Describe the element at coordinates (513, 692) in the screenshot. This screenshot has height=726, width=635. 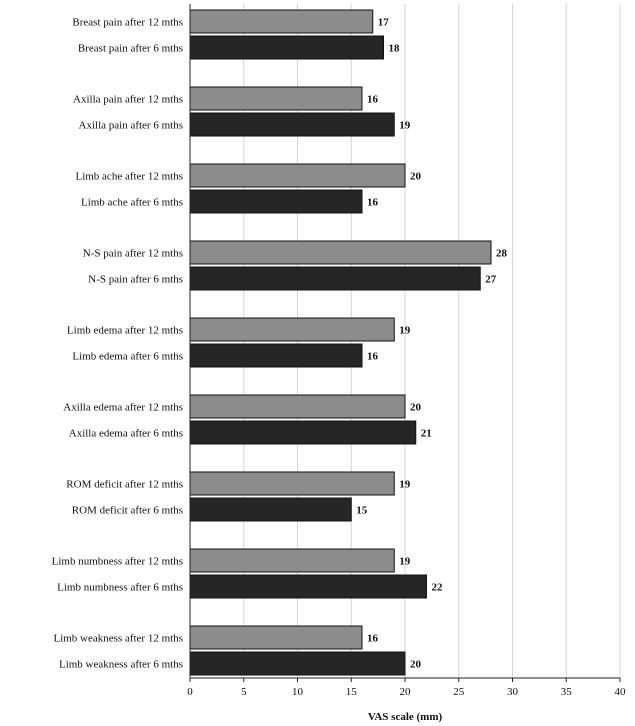
I see `x-tick-label-6: 30` at that location.